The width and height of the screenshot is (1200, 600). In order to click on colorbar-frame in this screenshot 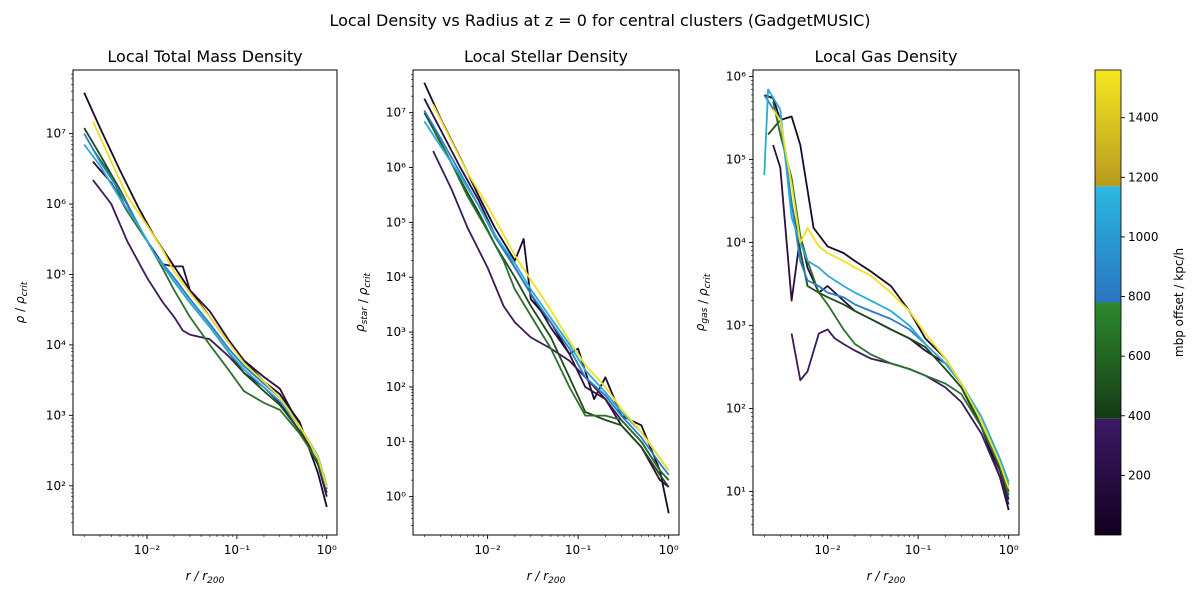, I will do `click(1108, 302)`.